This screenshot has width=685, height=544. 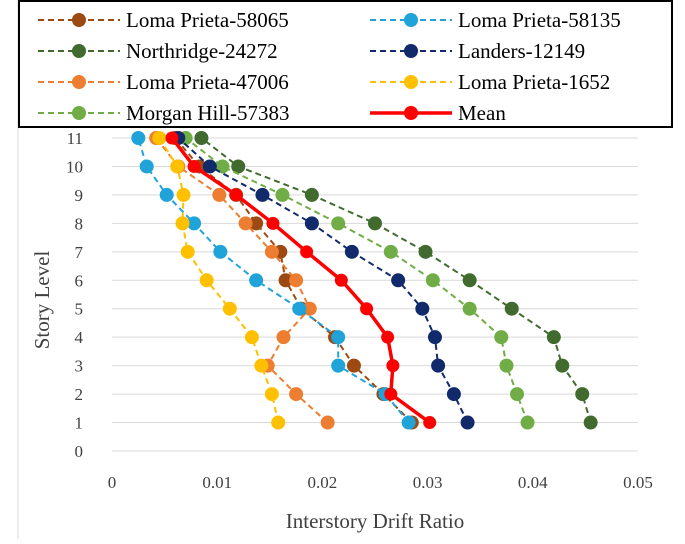 I want to click on y-tick-label: 10, so click(x=74, y=166).